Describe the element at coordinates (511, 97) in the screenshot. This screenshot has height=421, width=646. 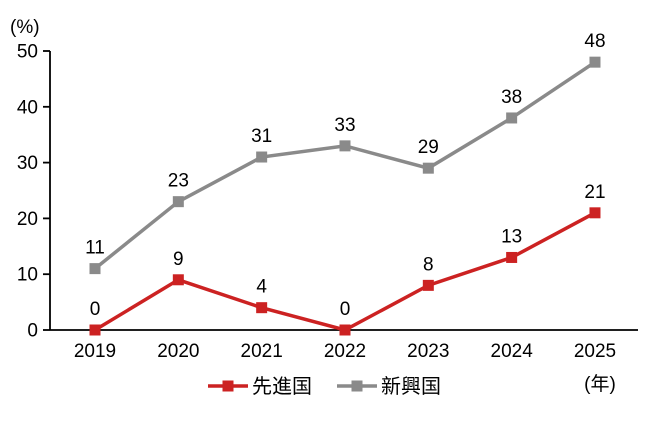
I see `data-point-label: 38` at that location.